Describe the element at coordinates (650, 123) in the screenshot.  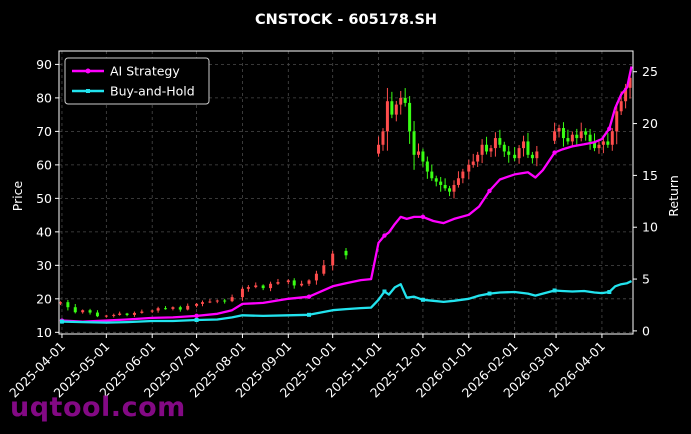
I see `y2-tick-label: 20` at that location.